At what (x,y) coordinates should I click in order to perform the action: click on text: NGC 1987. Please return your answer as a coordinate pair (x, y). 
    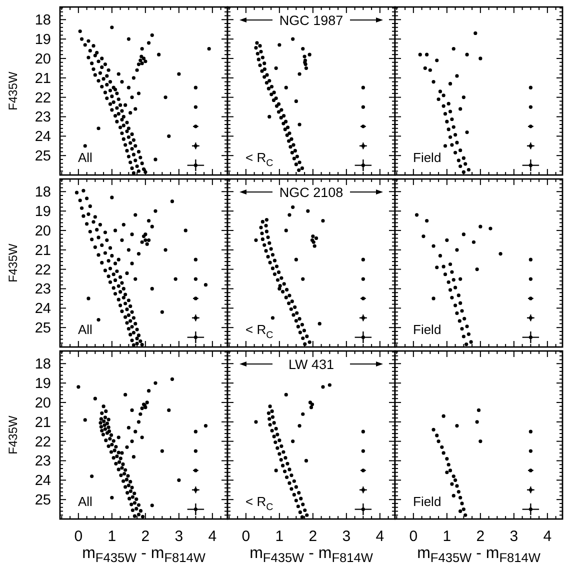
    Looking at the image, I should click on (311, 20).